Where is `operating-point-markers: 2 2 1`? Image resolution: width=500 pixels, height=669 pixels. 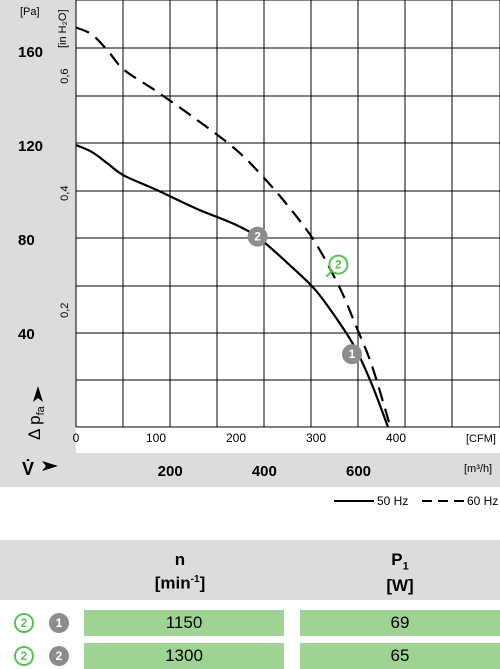 operating-point-markers: 2 2 1 is located at coordinates (304, 295).